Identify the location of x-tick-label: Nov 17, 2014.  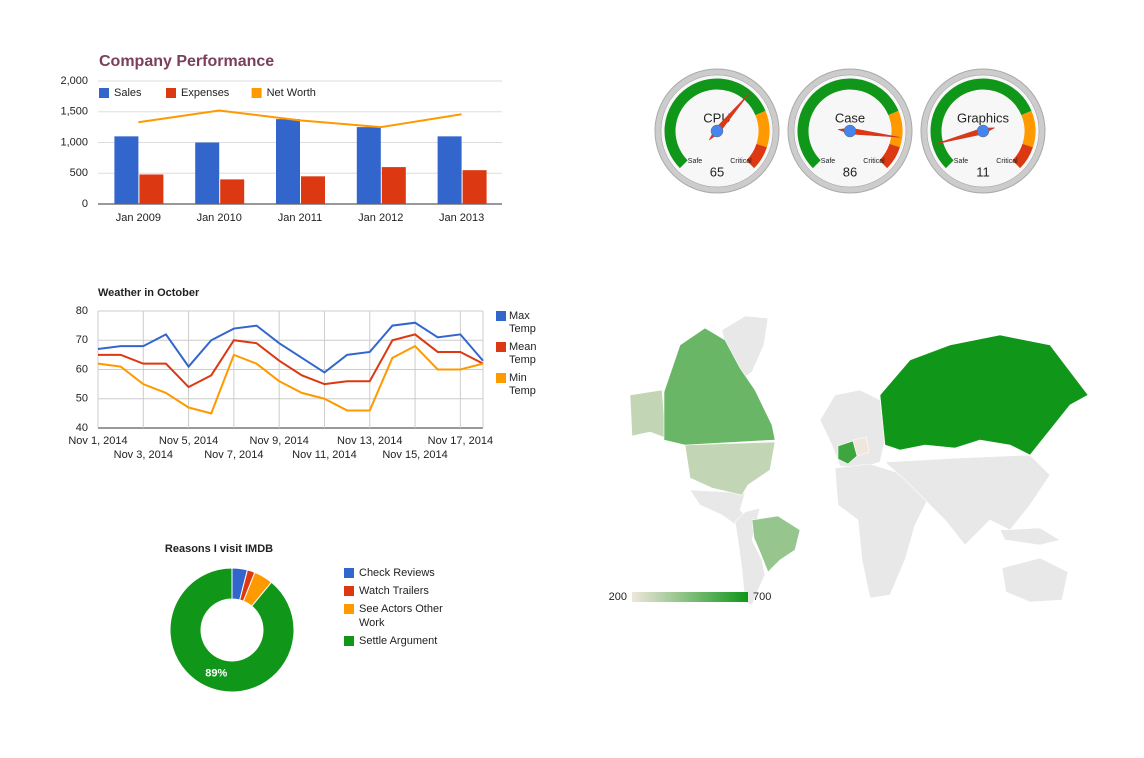
(460, 441).